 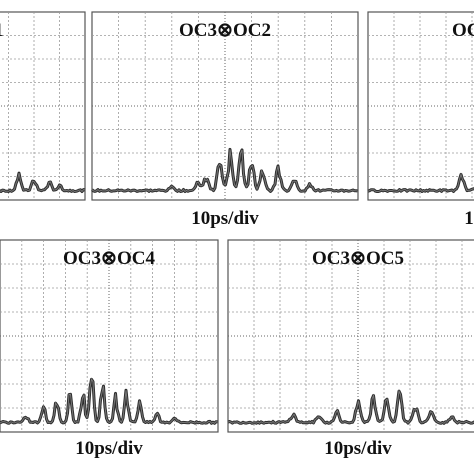 I want to click on scope-panel: OC3⊗OC1, so click(x=43, y=106).